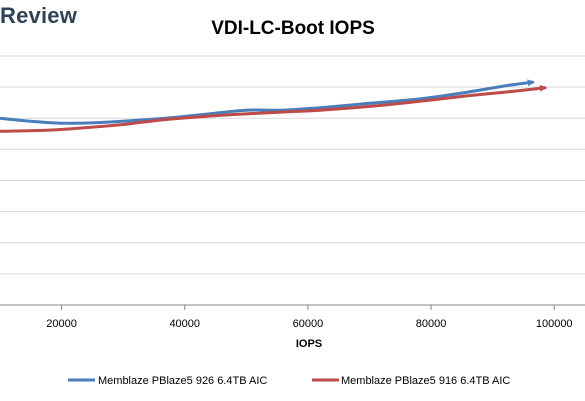 The height and width of the screenshot is (401, 585). I want to click on x-axis-ticks: 20000 40000 60000 80000 100000, so click(309, 317).